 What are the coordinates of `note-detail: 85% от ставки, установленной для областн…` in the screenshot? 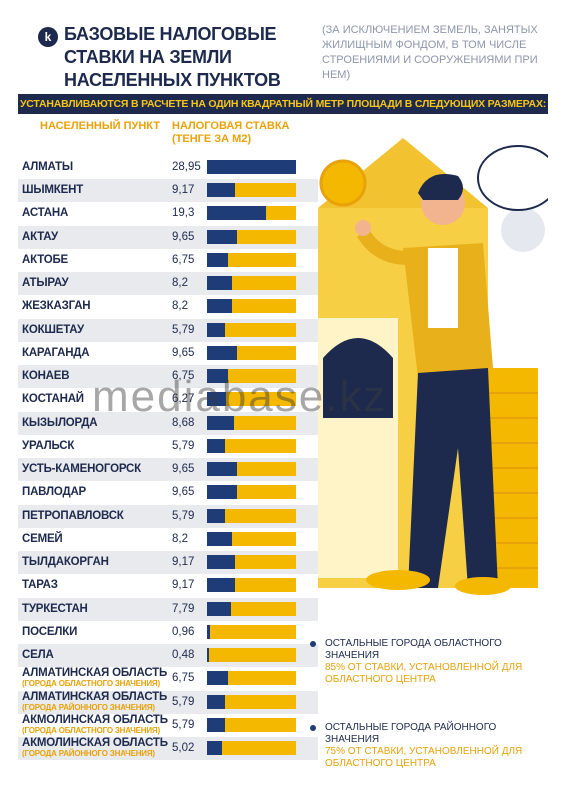 It's located at (424, 673).